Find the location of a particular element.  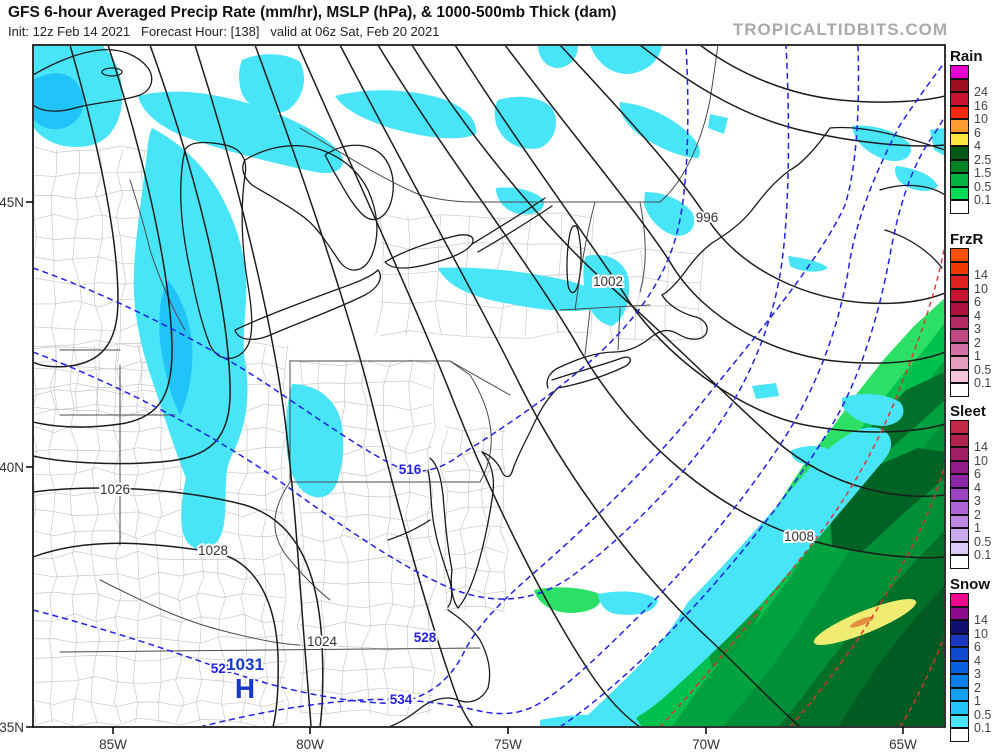

legend-value: 3 is located at coordinates (977, 674).